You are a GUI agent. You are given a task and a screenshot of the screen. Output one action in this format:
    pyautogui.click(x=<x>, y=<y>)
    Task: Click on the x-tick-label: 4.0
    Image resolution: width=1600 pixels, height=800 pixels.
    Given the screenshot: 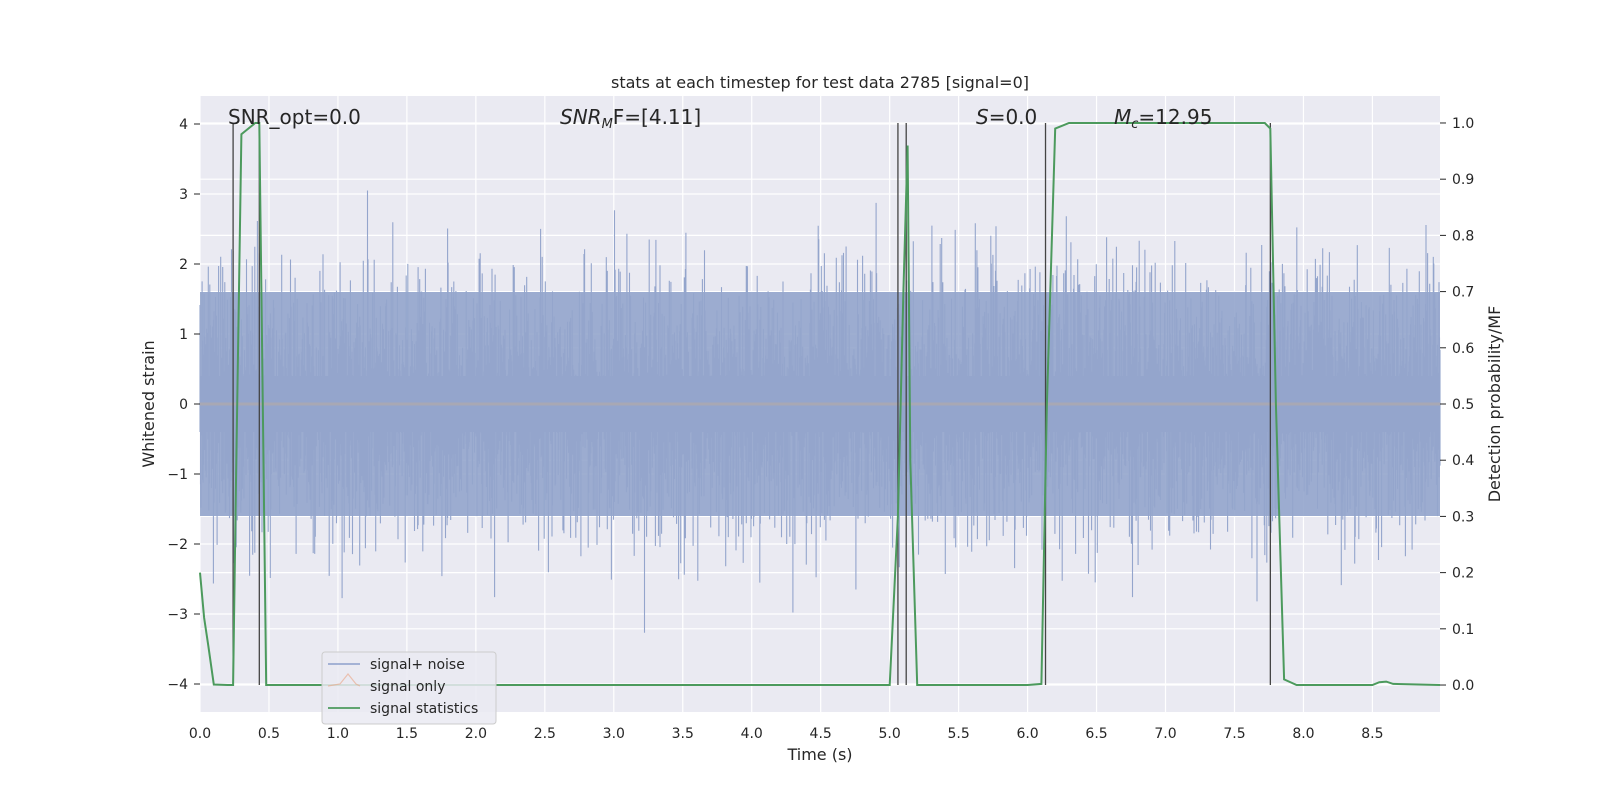 What is the action you would take?
    pyautogui.click(x=752, y=734)
    